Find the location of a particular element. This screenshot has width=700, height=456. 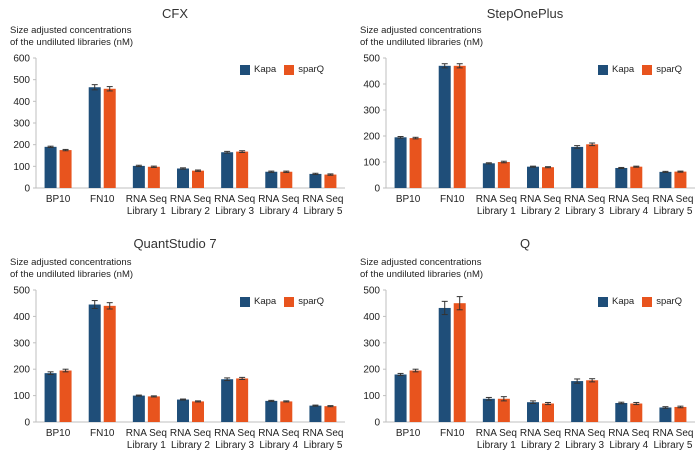

x-tick-label: Library 2 is located at coordinates (540, 211).